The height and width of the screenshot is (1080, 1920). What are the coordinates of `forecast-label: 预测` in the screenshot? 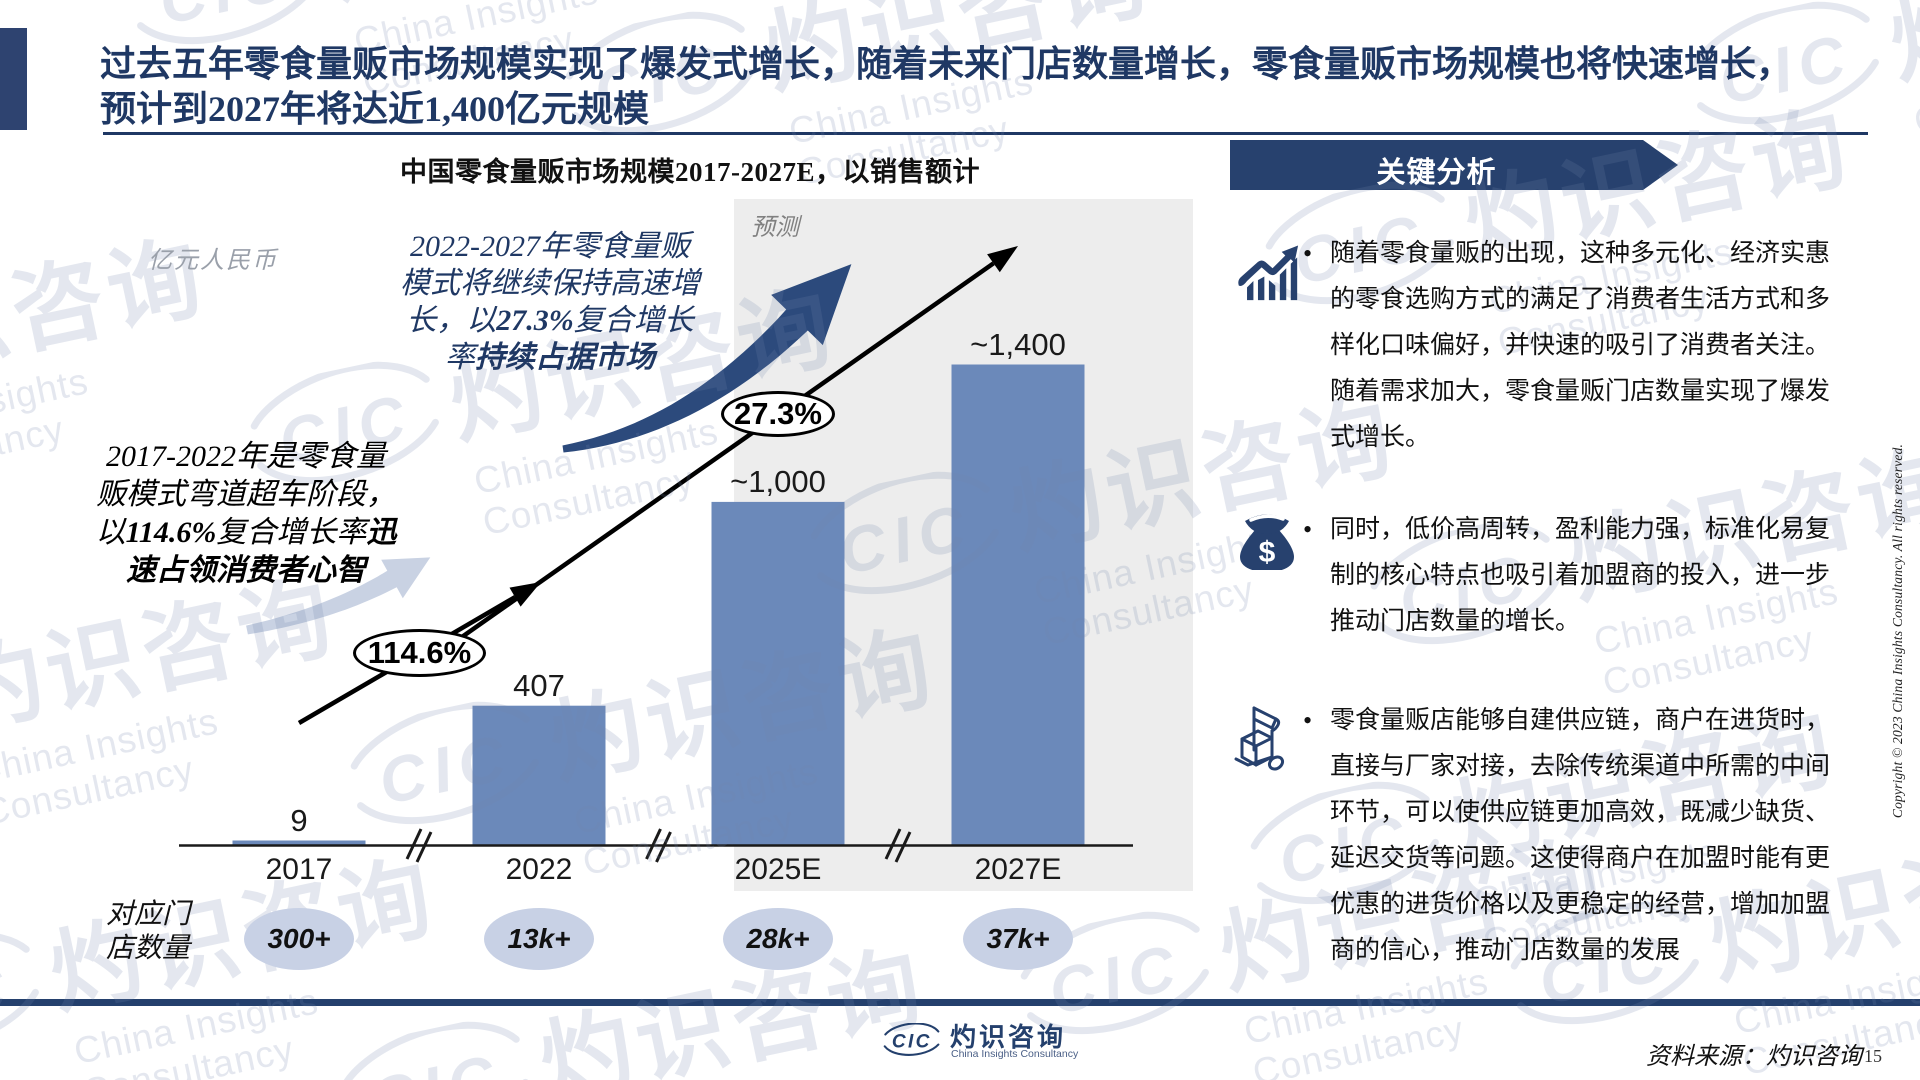 It's located at (775, 228).